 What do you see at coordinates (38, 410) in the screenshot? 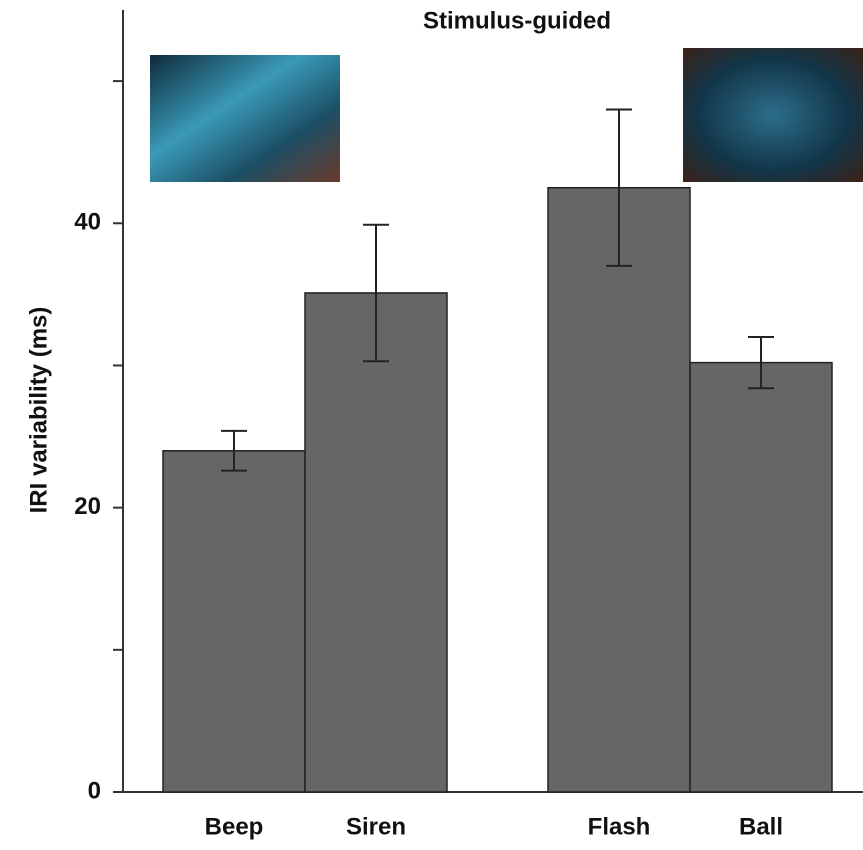
I see `y-axis-label: IRI variability (ms)` at bounding box center [38, 410].